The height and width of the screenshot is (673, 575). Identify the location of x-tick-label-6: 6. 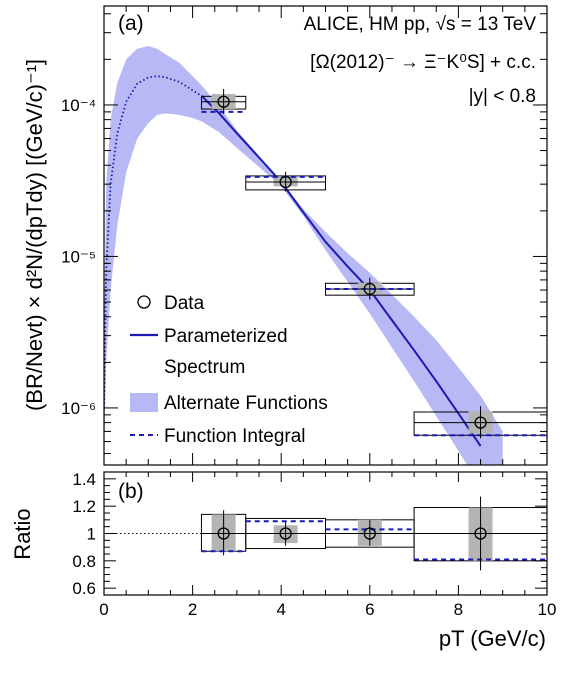
(369, 609).